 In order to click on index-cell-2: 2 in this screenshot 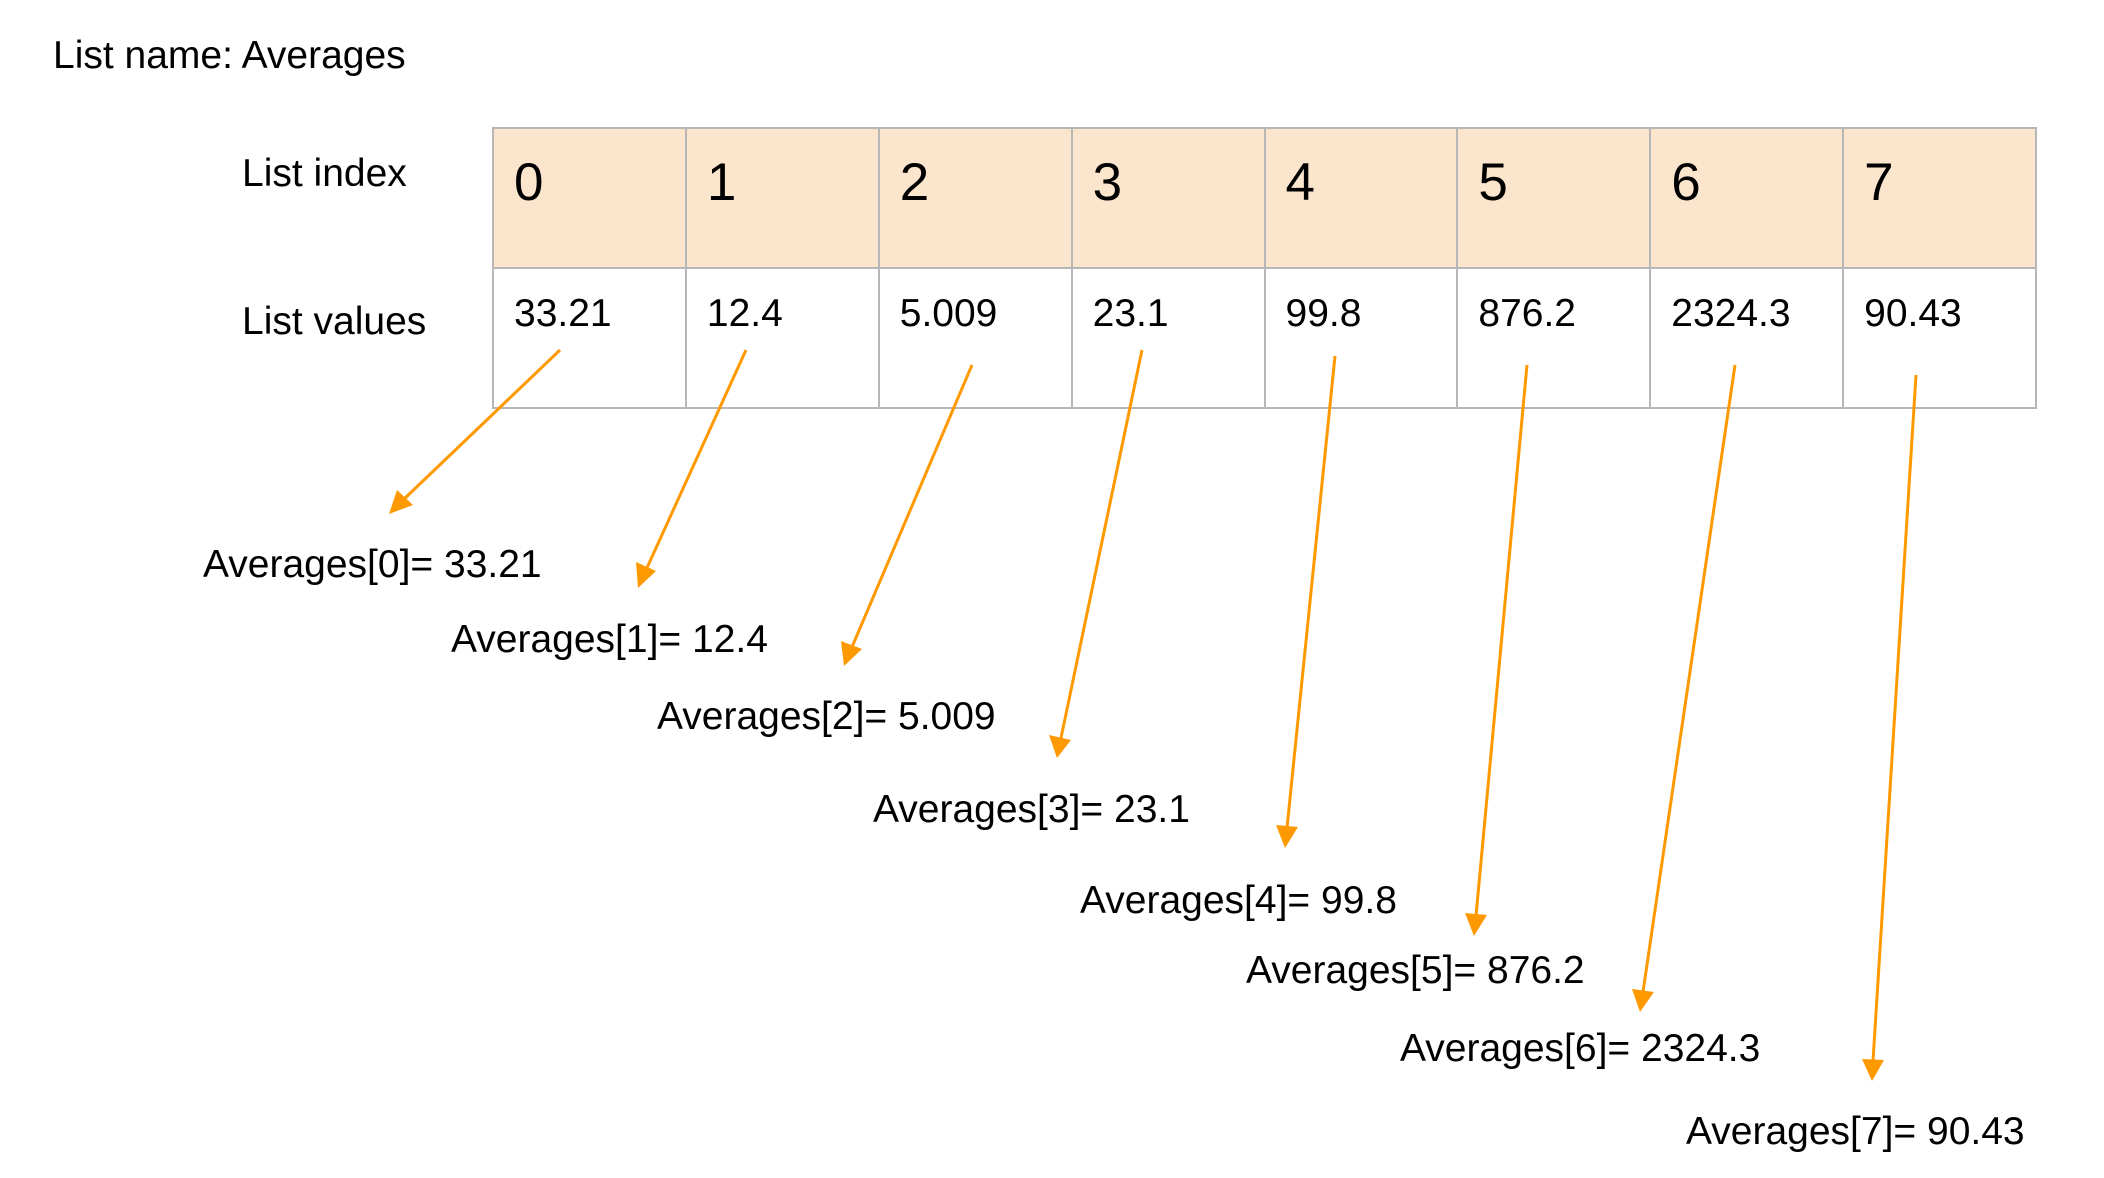, I will do `click(975, 198)`.